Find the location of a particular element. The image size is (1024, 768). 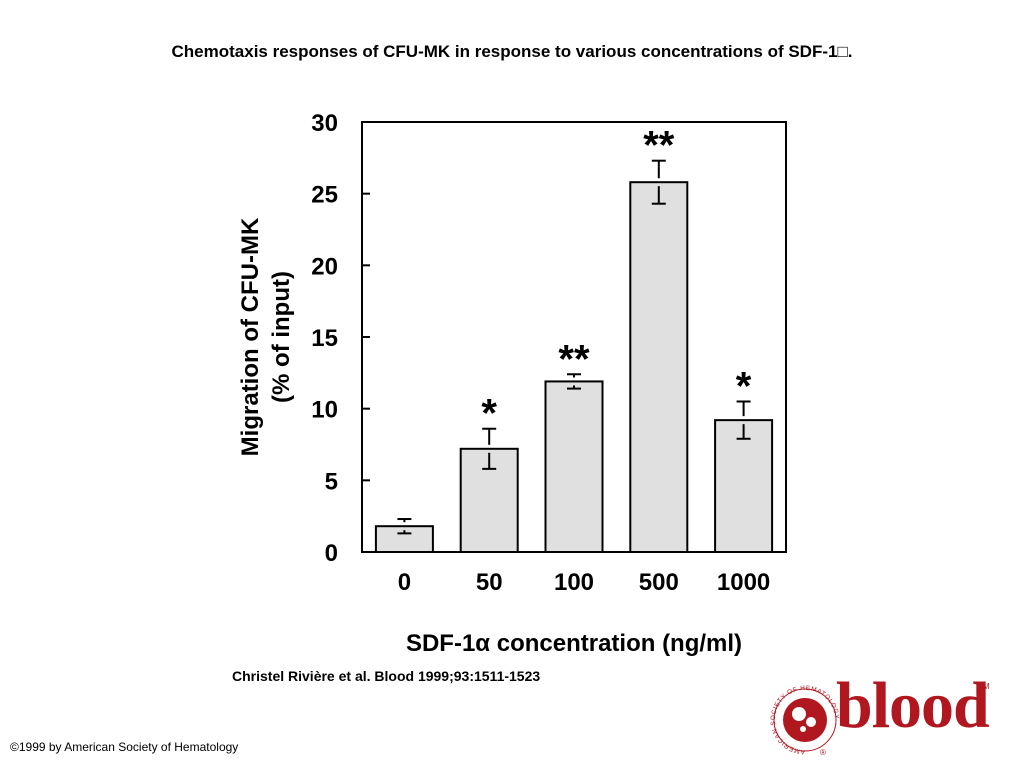

x-axis-ticks: 0 50 100 500 1000 is located at coordinates (584, 582).